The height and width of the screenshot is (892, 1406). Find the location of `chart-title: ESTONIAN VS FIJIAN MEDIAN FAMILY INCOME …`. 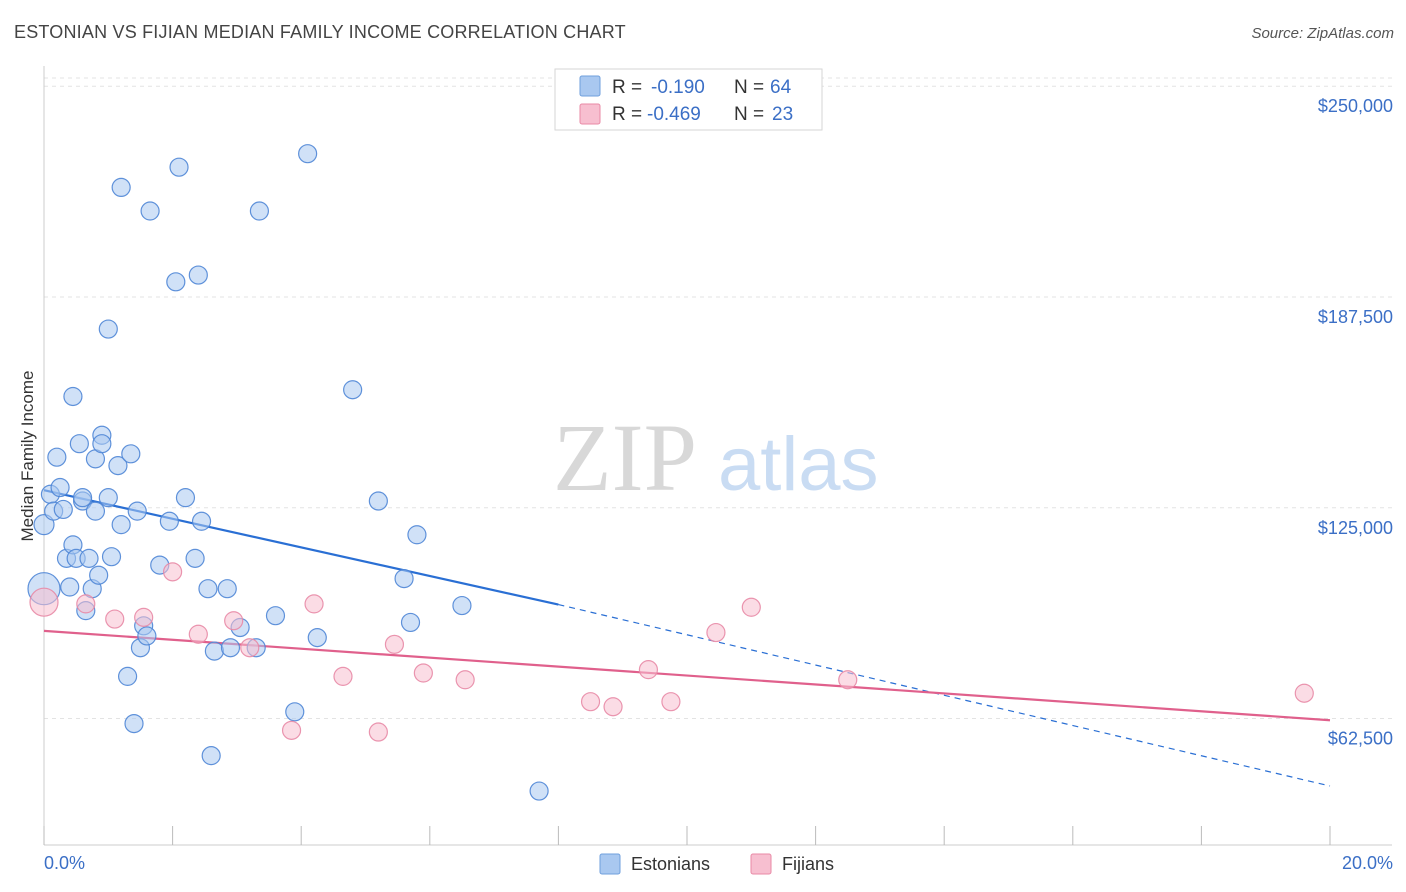

chart-title: ESTONIAN VS FIJIAN MEDIAN FAMILY INCOME … is located at coordinates (320, 32).